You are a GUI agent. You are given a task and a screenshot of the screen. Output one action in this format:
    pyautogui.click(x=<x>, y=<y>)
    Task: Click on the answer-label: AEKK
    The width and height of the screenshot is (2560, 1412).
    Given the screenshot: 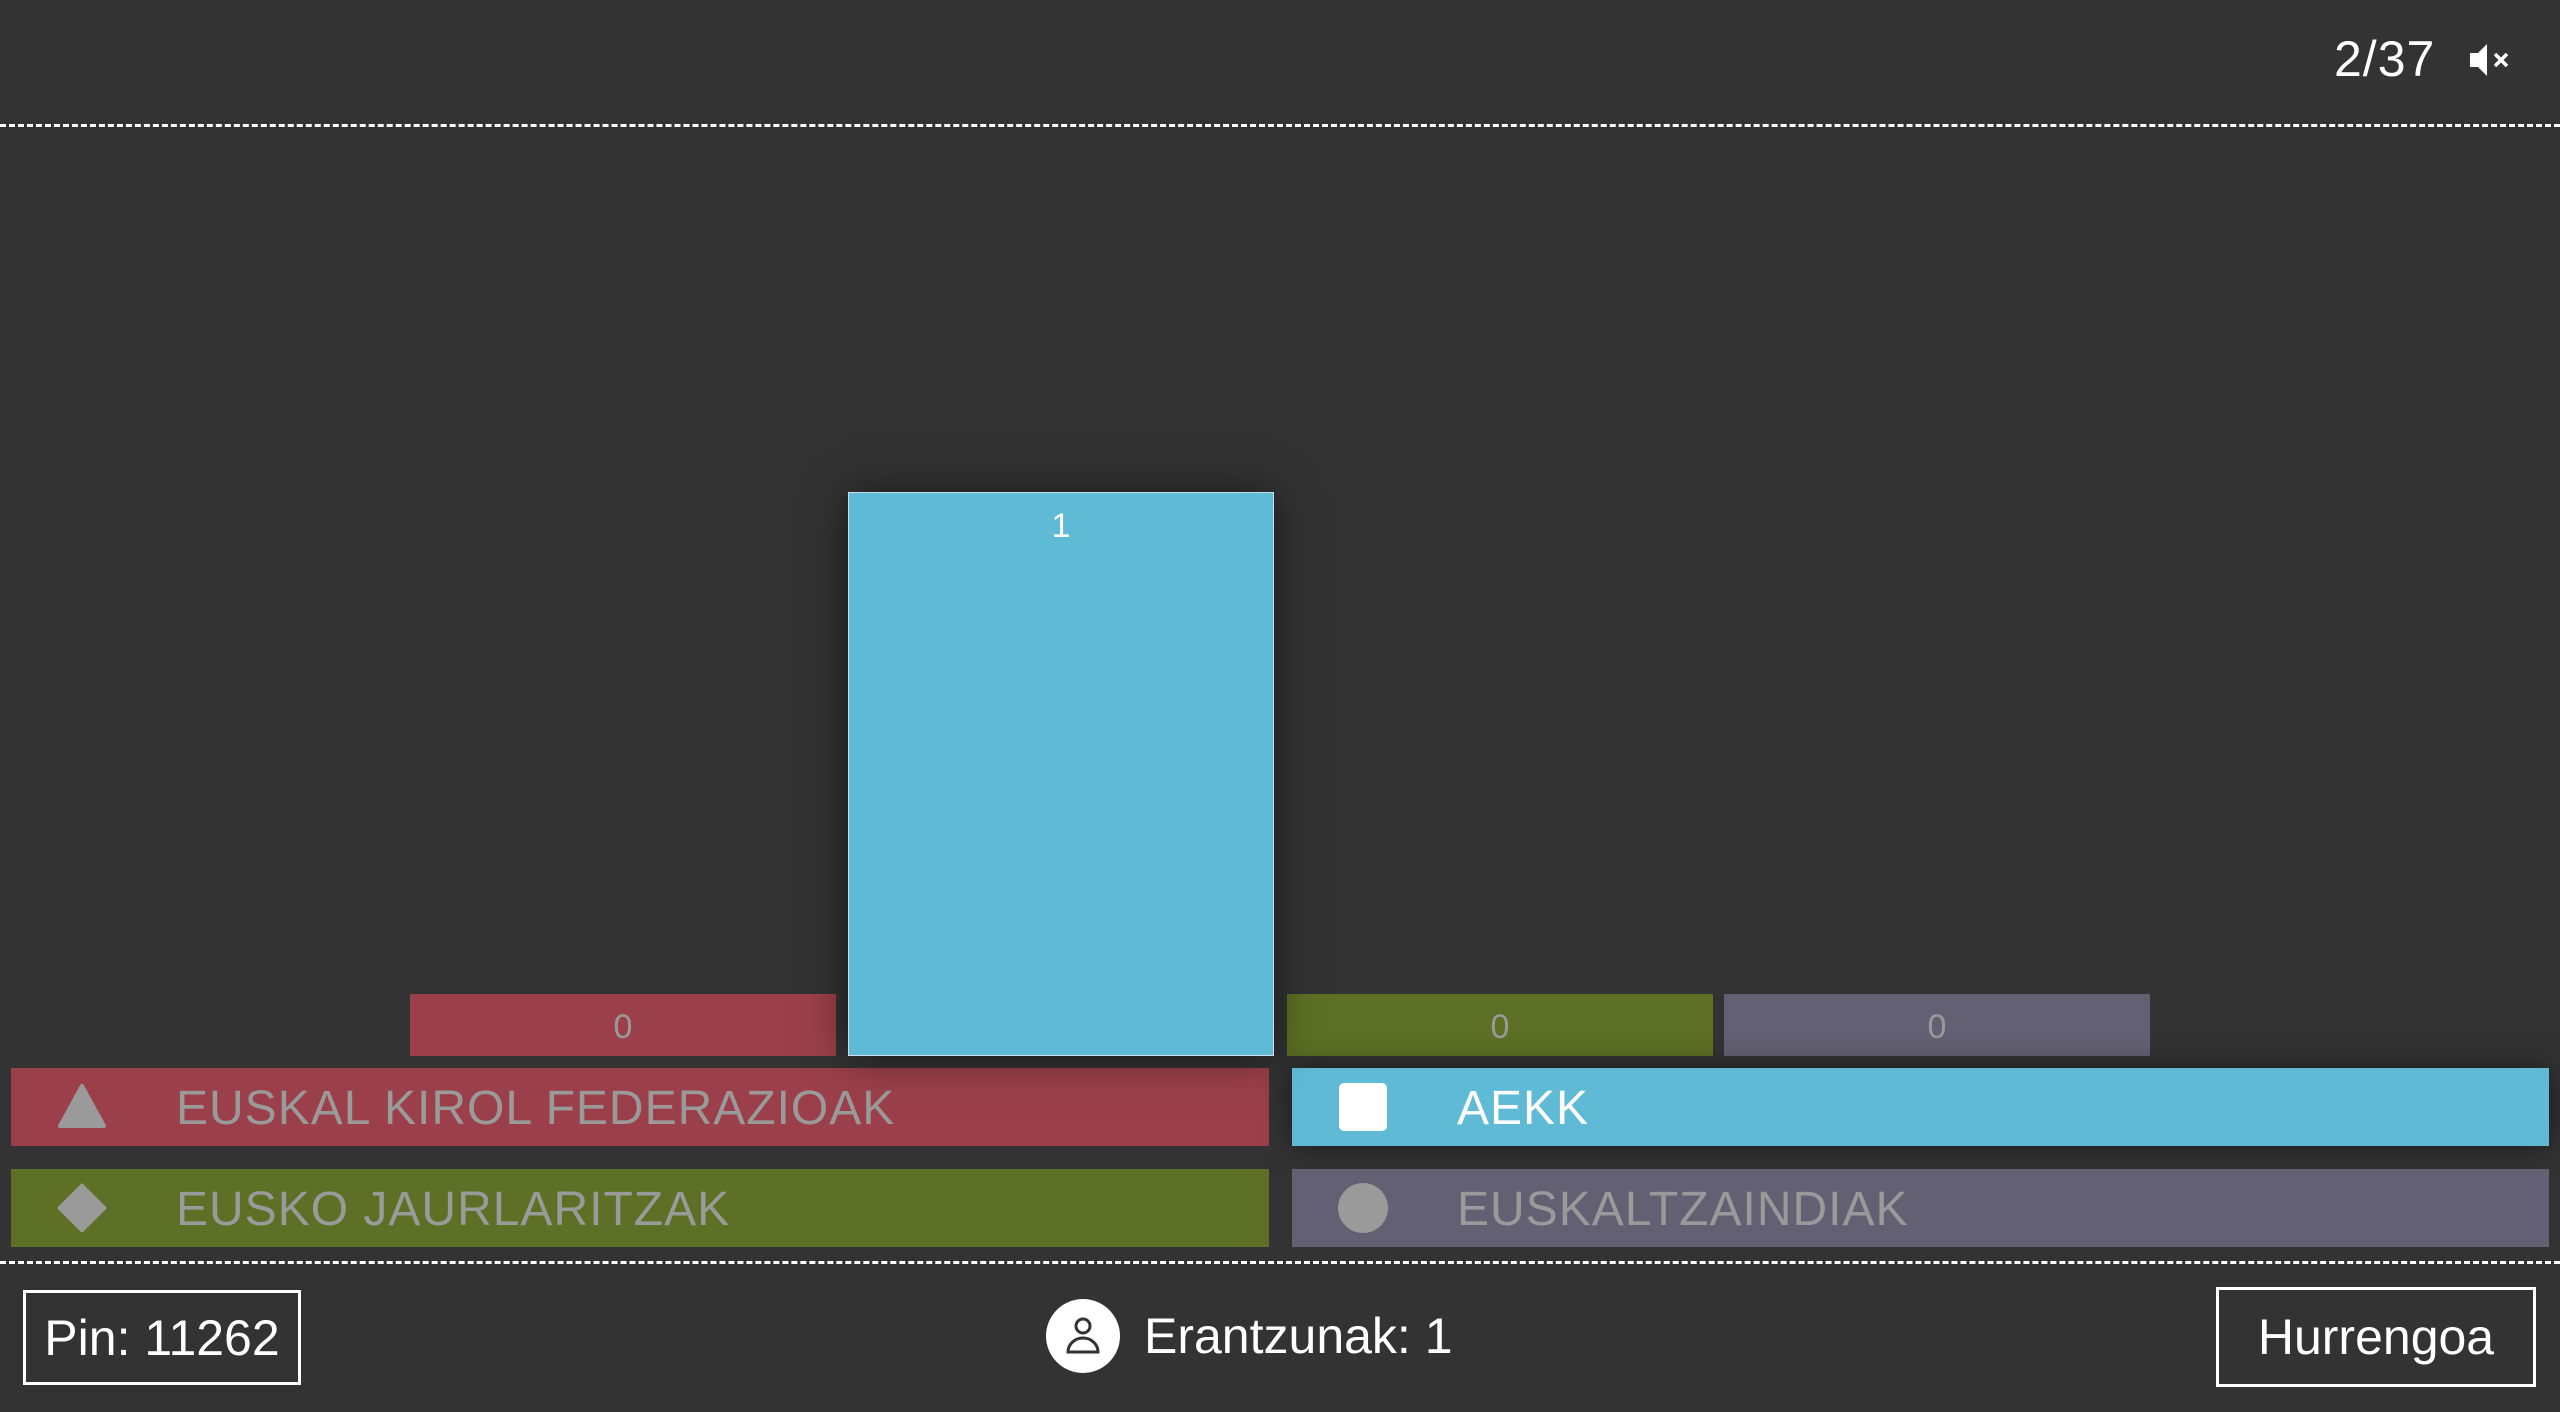 What is the action you would take?
    pyautogui.click(x=1523, y=1108)
    